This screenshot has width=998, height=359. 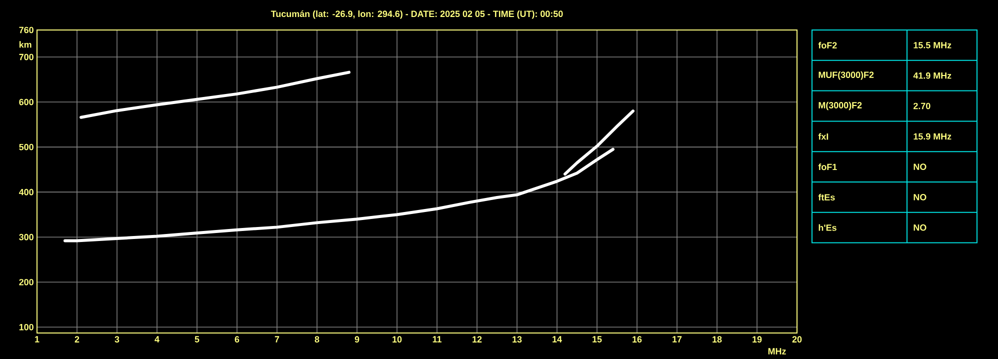 What do you see at coordinates (933, 136) in the screenshot?
I see `text: 15.9 MHz` at bounding box center [933, 136].